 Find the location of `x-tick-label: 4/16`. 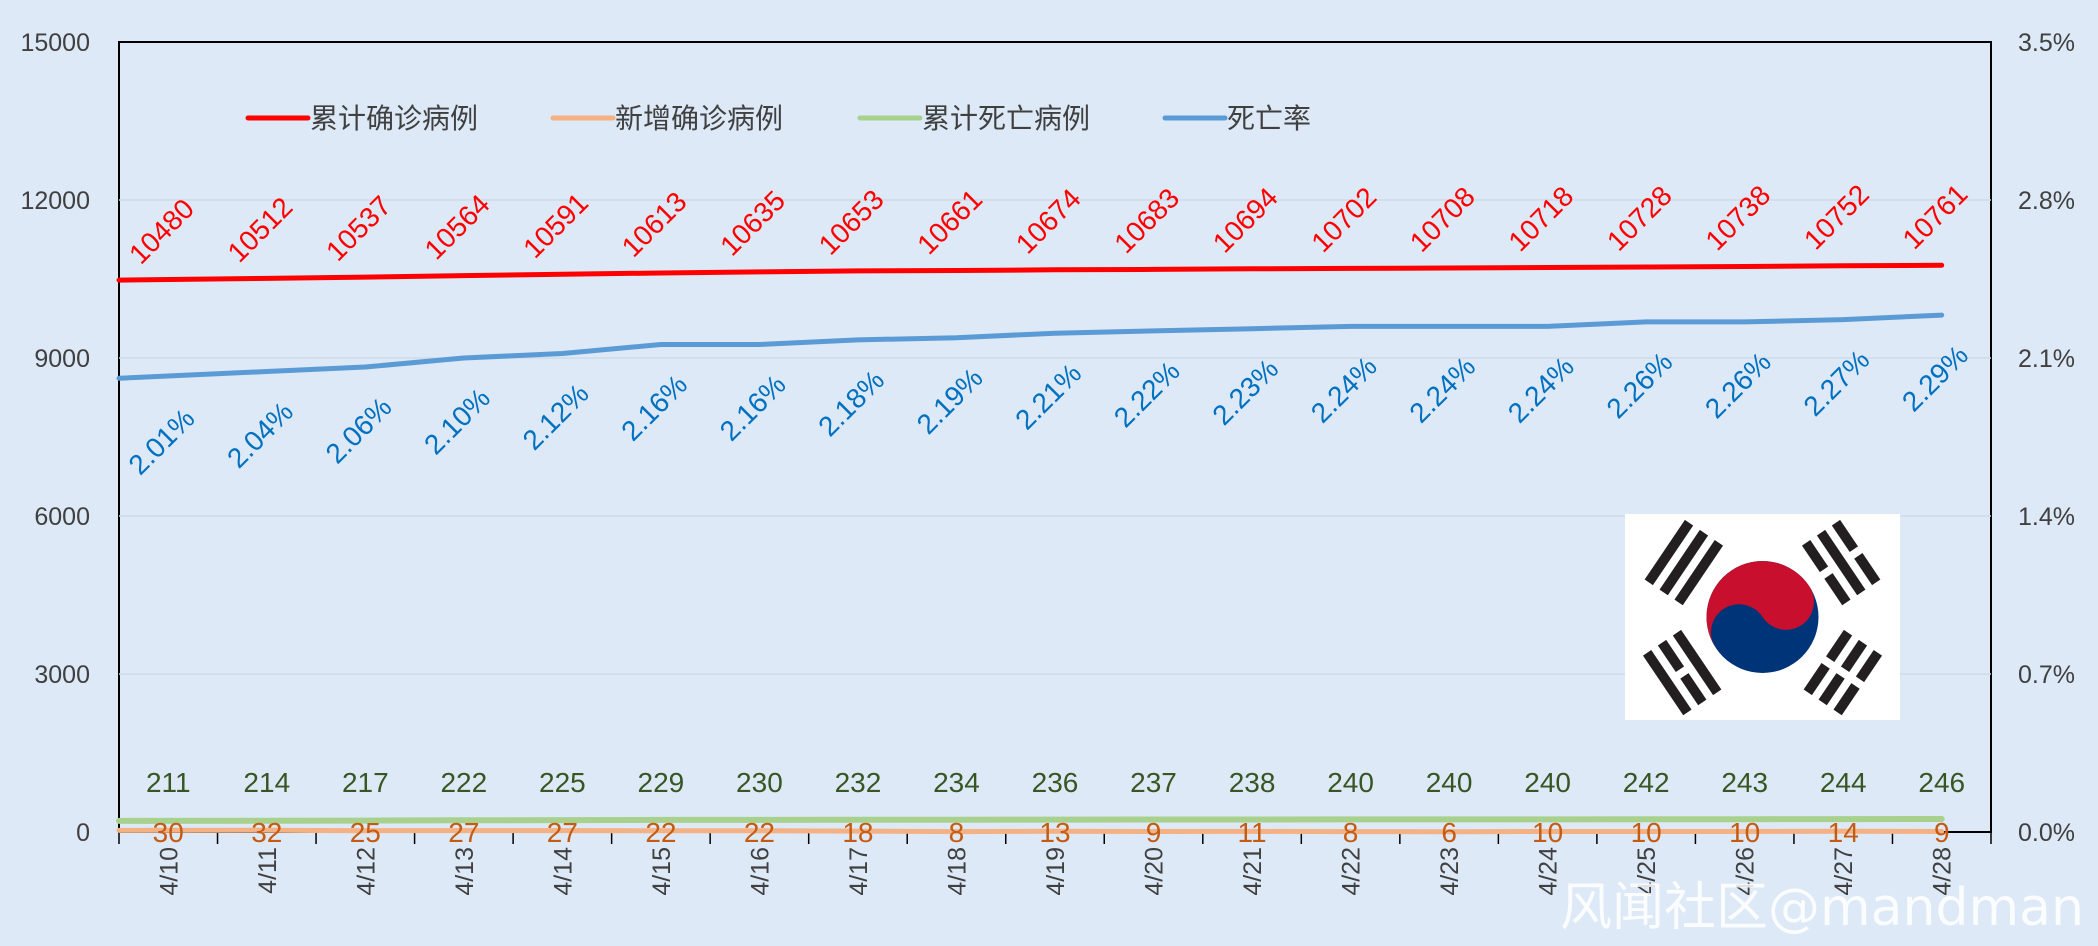

x-tick-label: 4/16 is located at coordinates (760, 871).